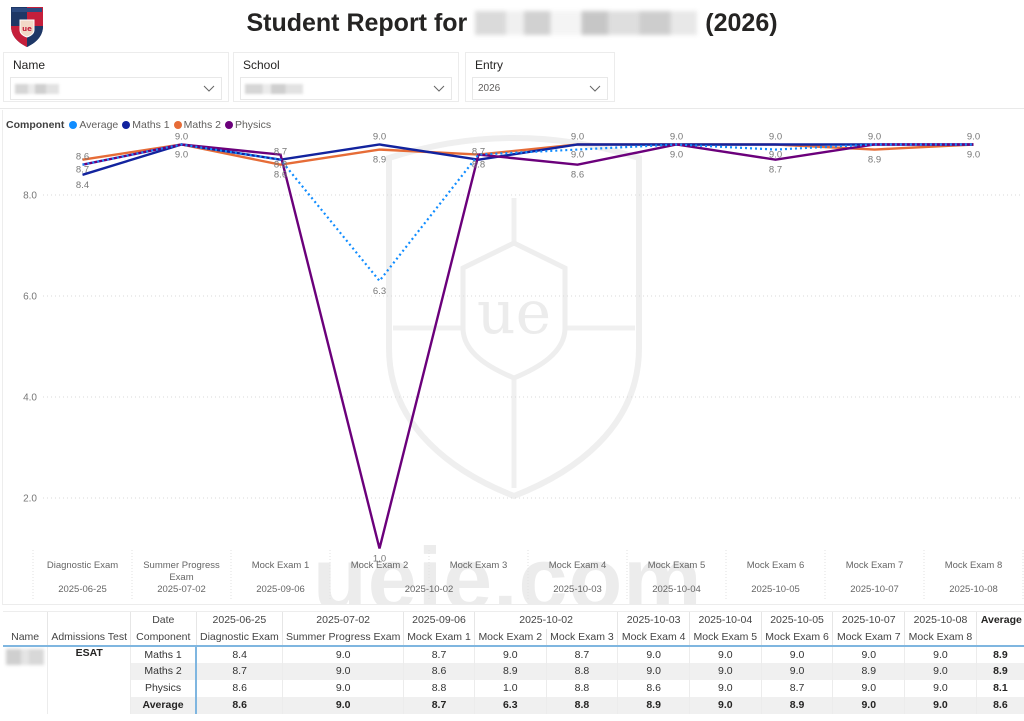 Image resolution: width=1024 pixels, height=721 pixels. Describe the element at coordinates (677, 565) in the screenshot. I see `x-axis-category-label: Mock Exam 5` at that location.